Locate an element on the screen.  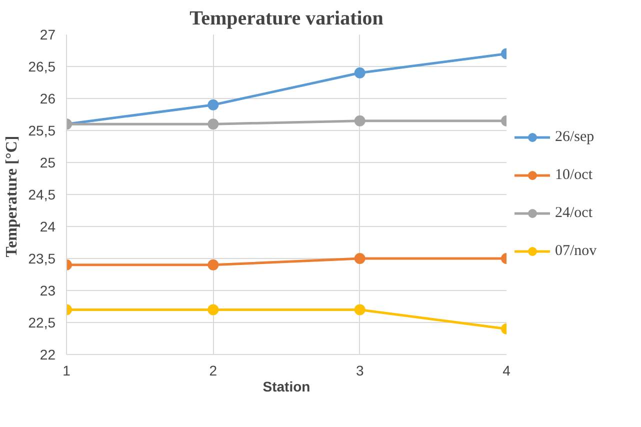
legend-label: 26/sep is located at coordinates (574, 137).